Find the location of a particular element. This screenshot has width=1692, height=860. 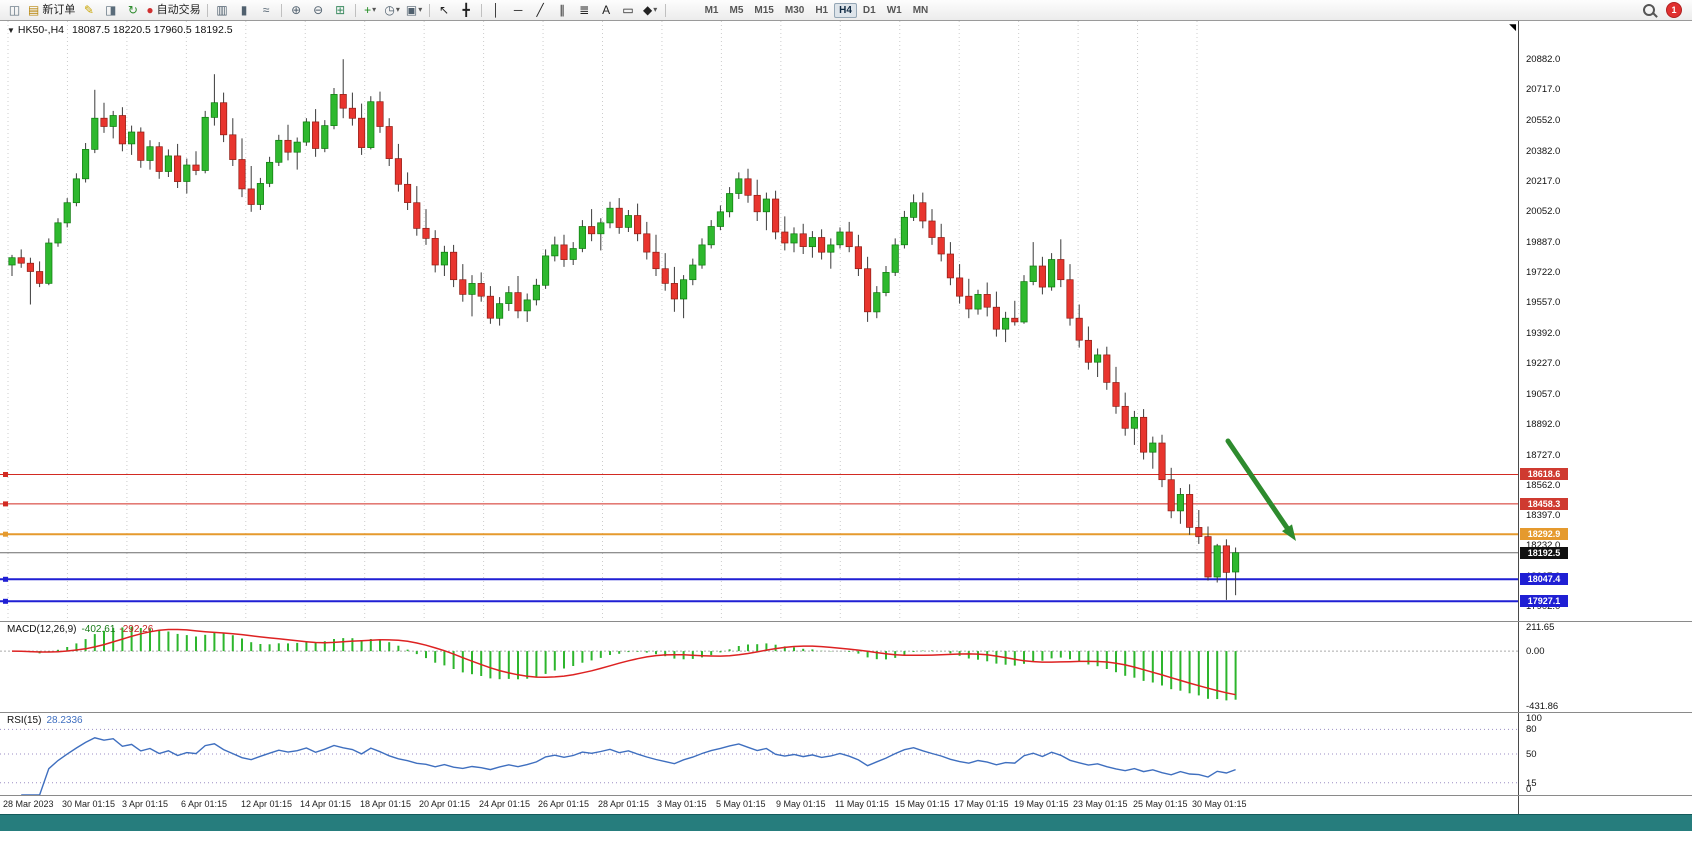

fibonacci-icon: ≣ is located at coordinates (584, 10).